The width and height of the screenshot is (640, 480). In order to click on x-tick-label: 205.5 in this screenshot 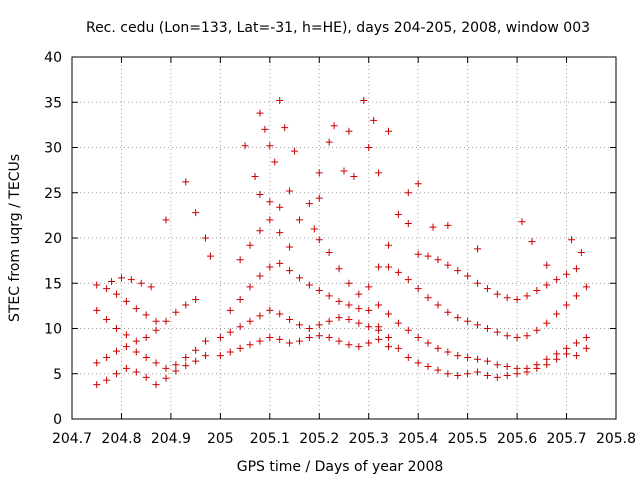, I will do `click(468, 439)`.